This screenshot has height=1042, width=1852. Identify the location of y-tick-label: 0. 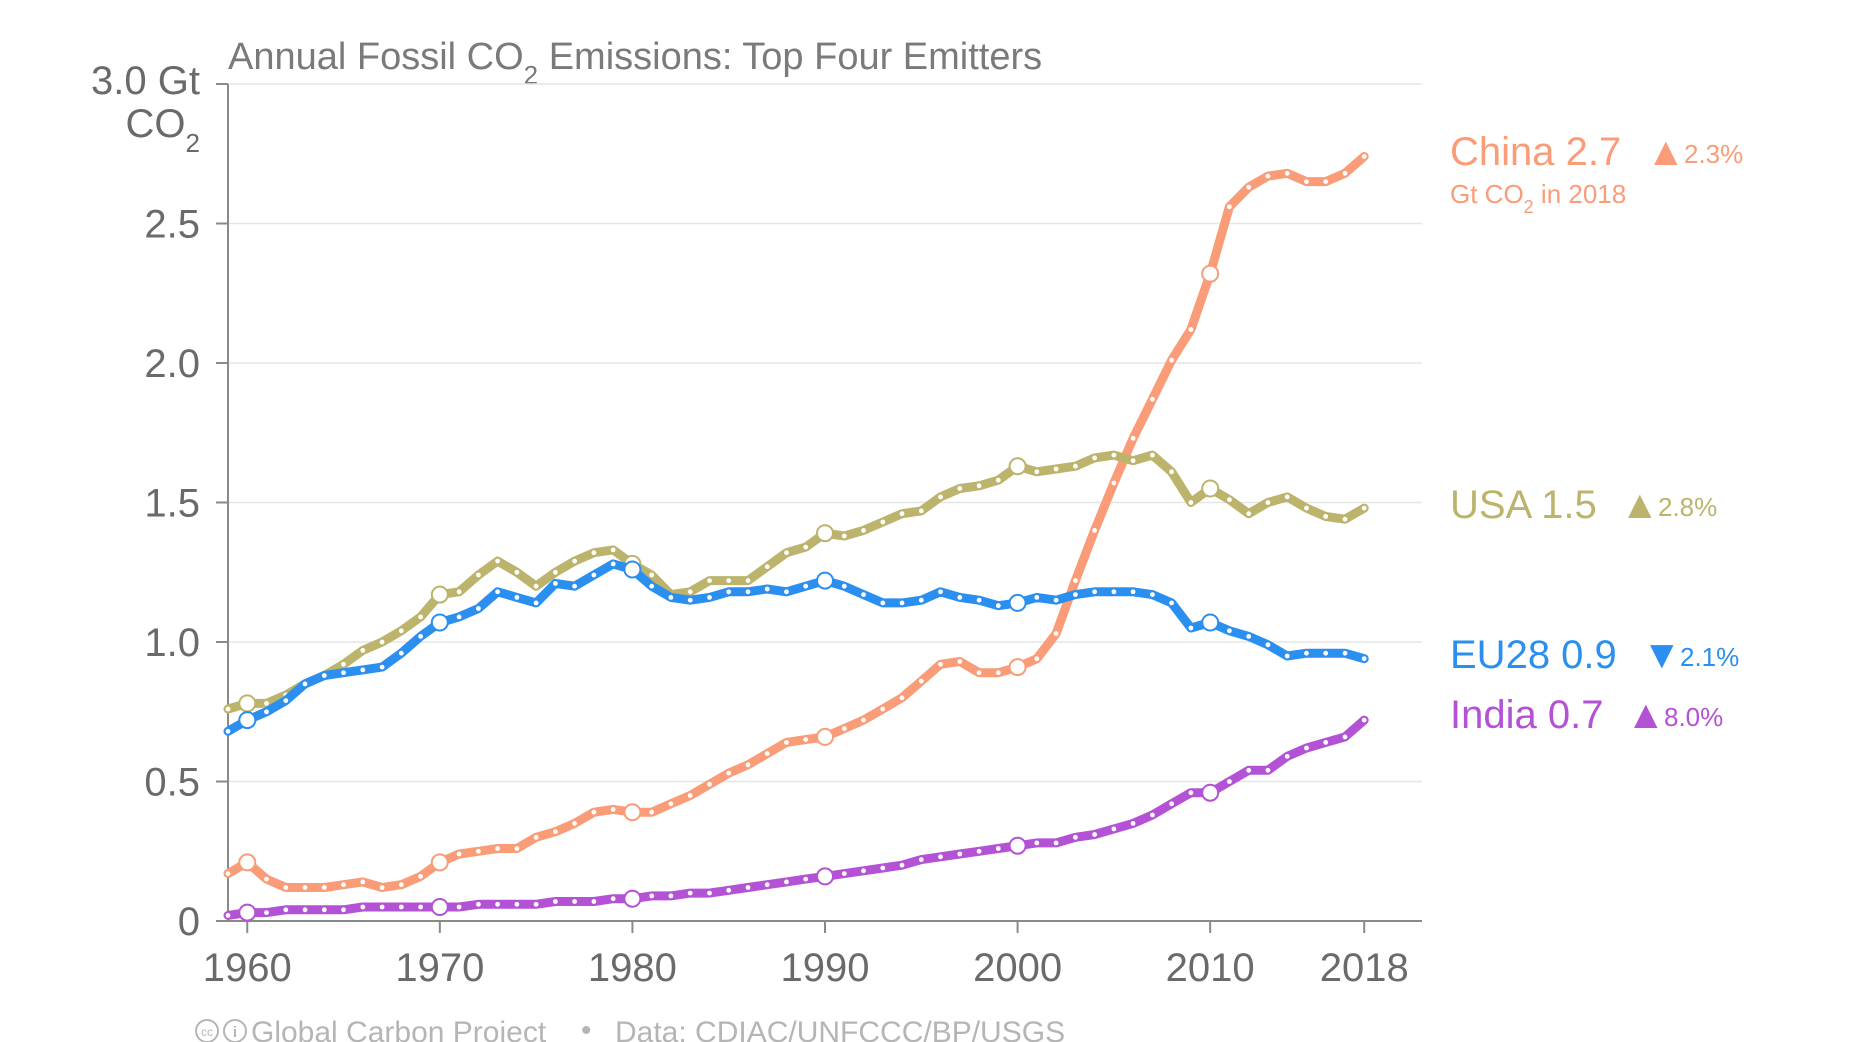
(189, 922).